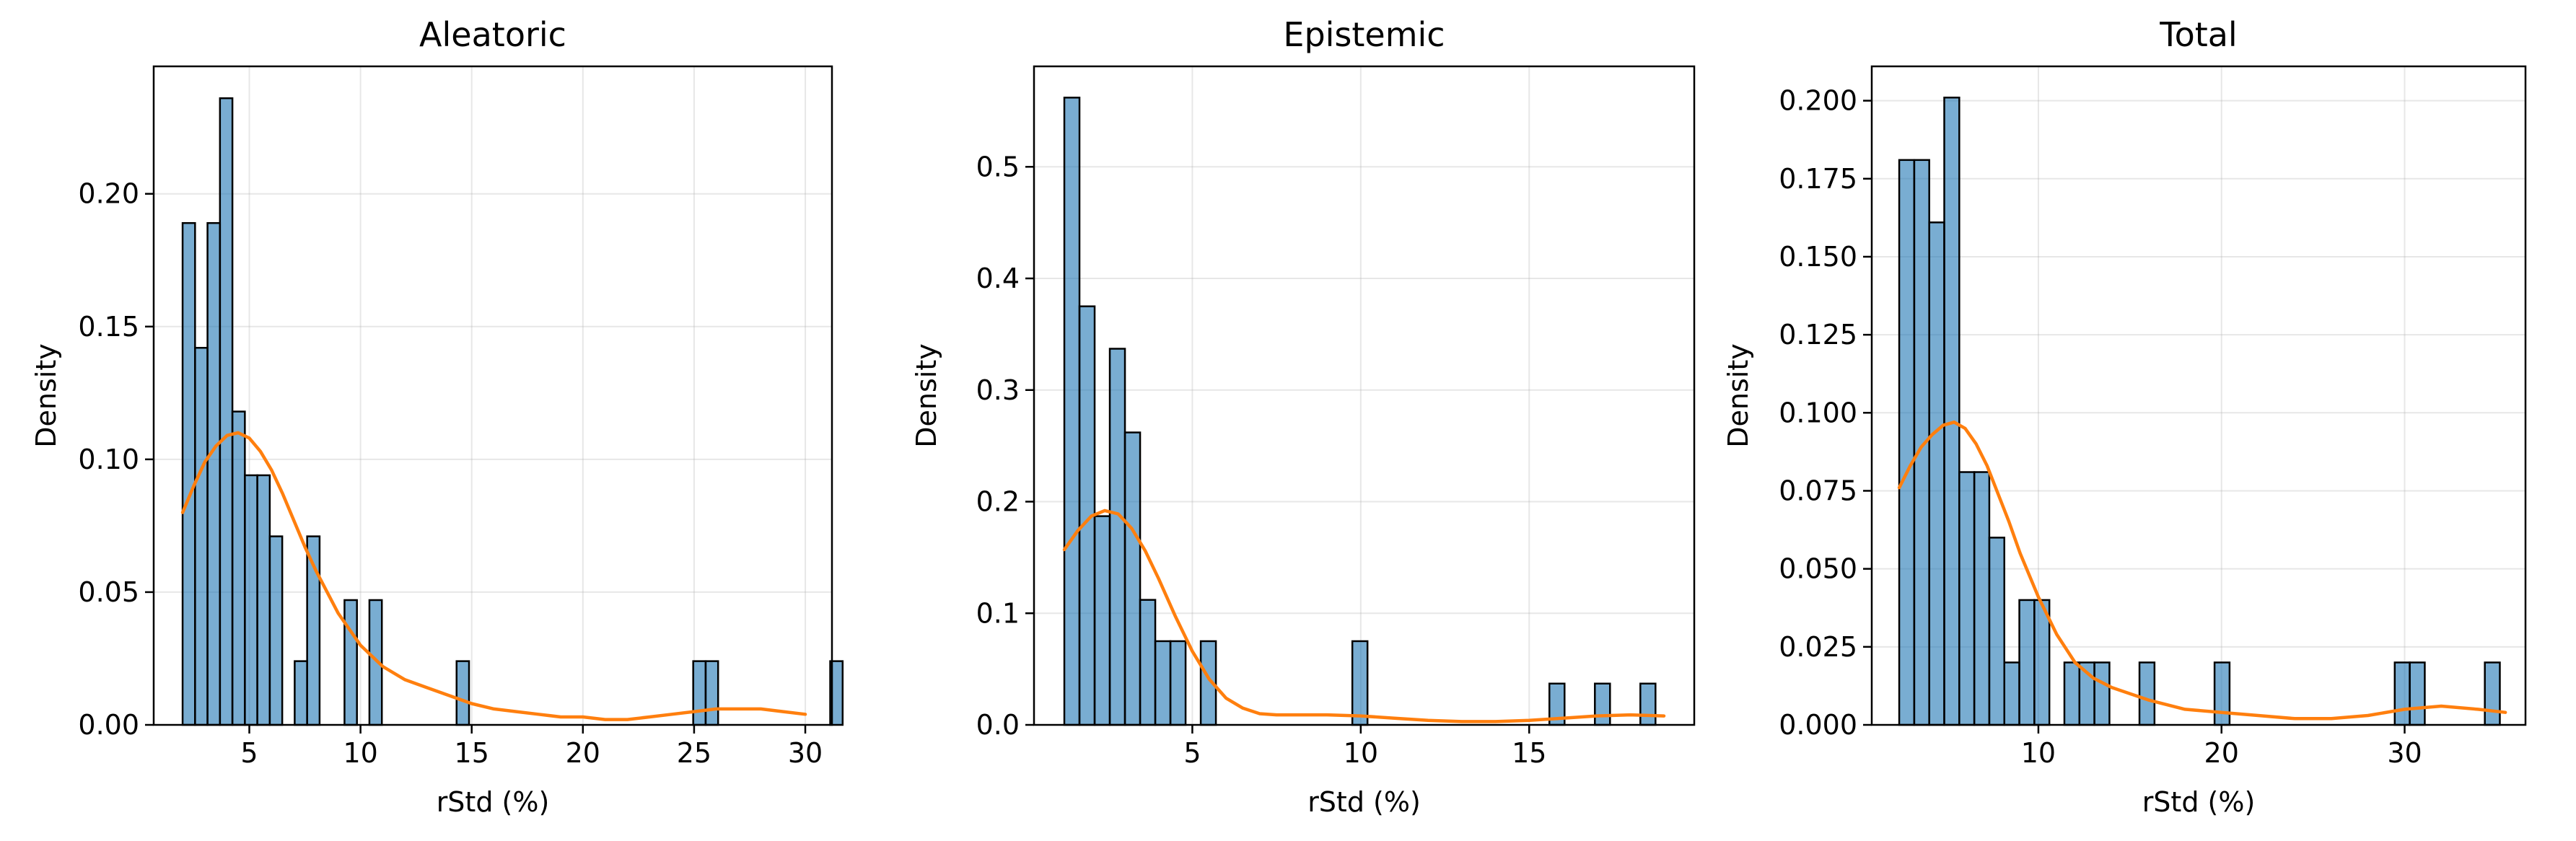 This screenshot has width=2576, height=841. Describe the element at coordinates (1818, 179) in the screenshot. I see `y-tick-label: 0.175` at that location.